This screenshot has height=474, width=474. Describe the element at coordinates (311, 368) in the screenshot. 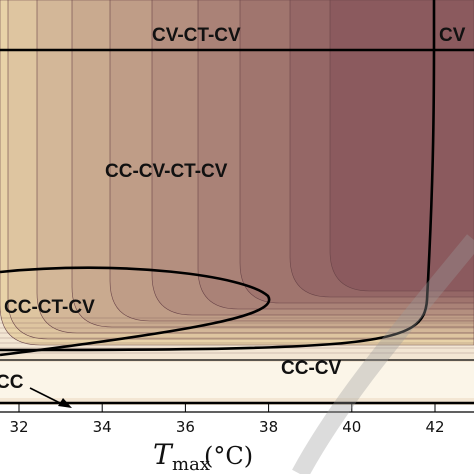

I see `label-cc-cv: CC-CV` at that location.